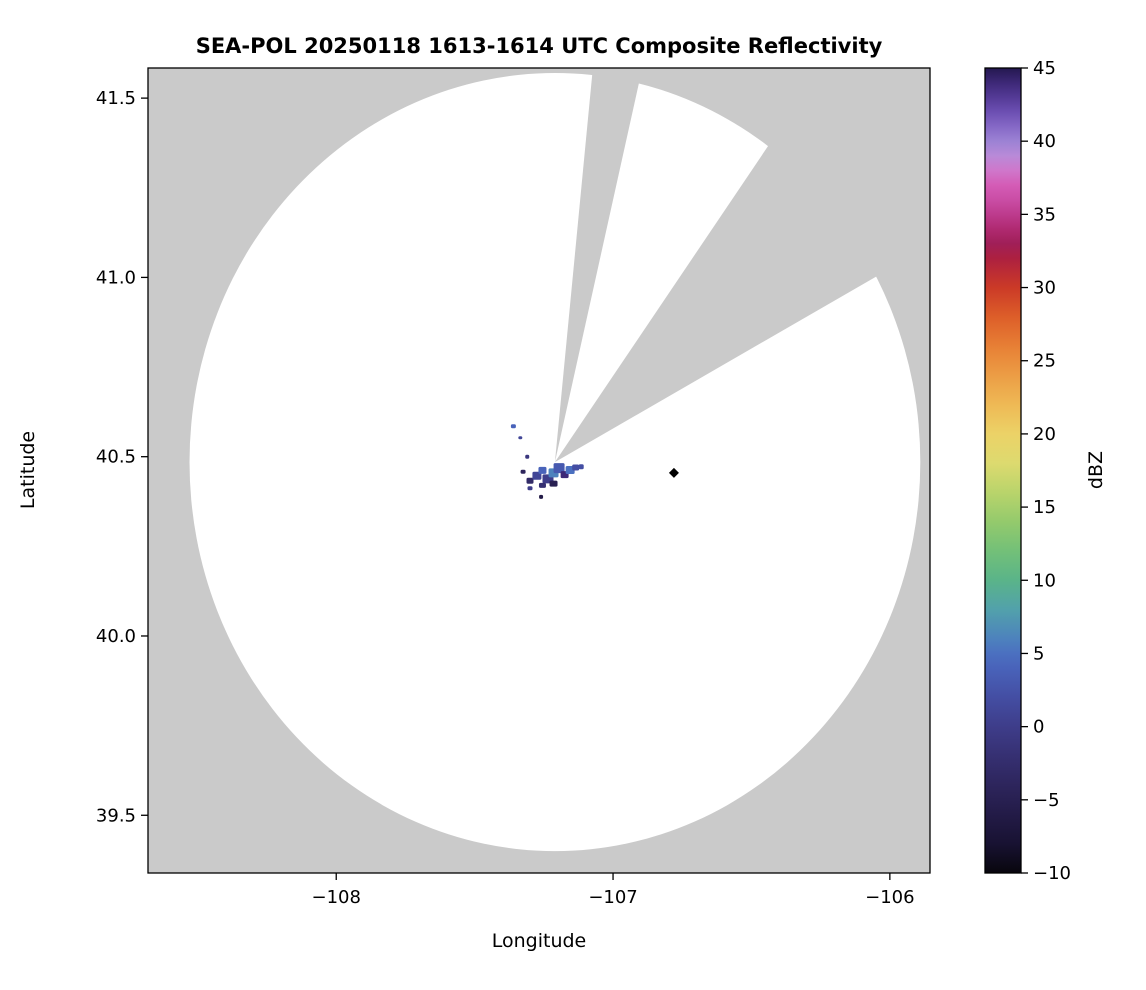  What do you see at coordinates (28, 470) in the screenshot?
I see `y-axis-label: Latitude` at bounding box center [28, 470].